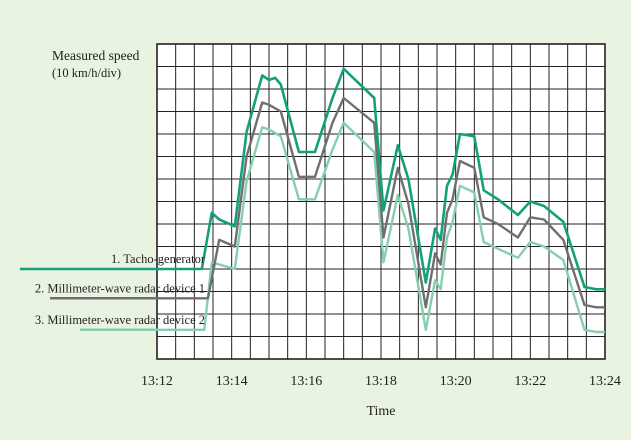 The image size is (631, 440). What do you see at coordinates (86, 73) in the screenshot?
I see `y-axis-unit: (10 km/h/div)` at bounding box center [86, 73].